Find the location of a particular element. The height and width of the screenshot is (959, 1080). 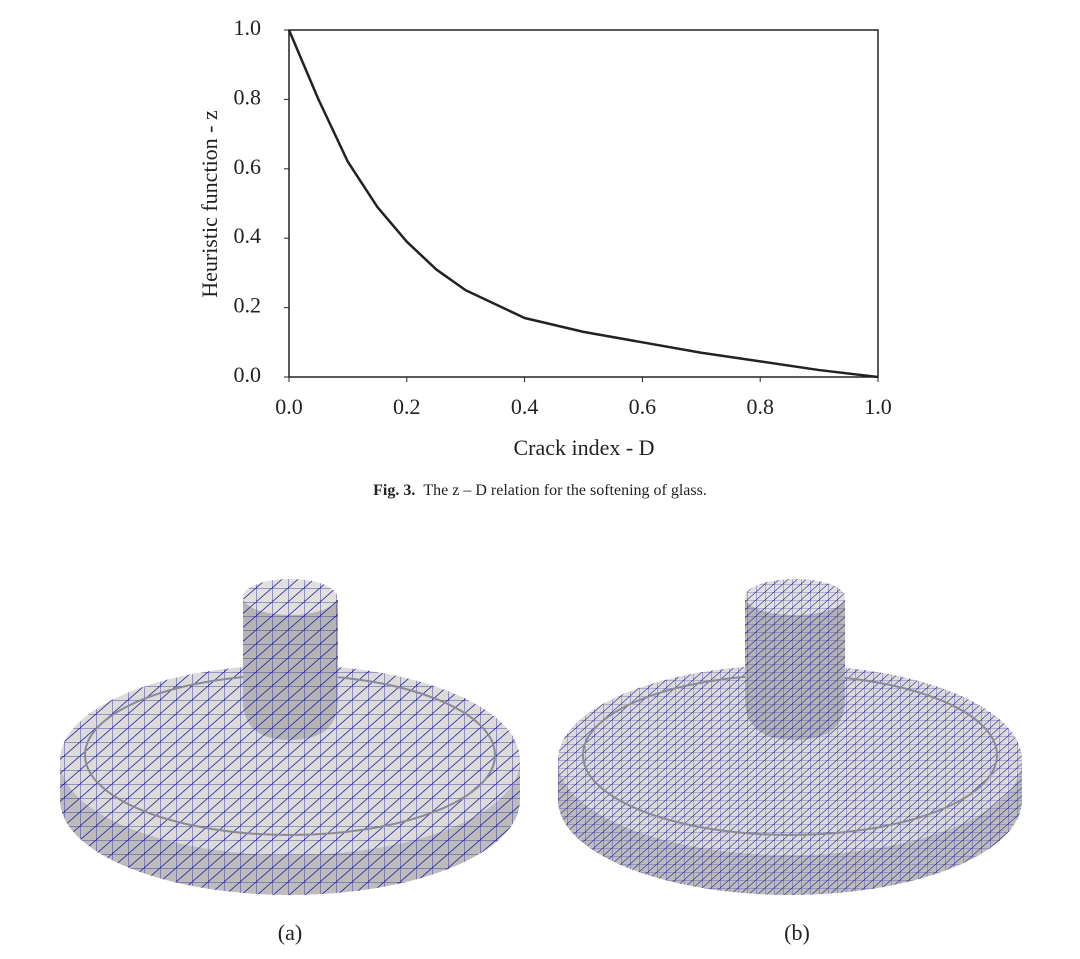

x-tick-label: 0.0 is located at coordinates (289, 406).